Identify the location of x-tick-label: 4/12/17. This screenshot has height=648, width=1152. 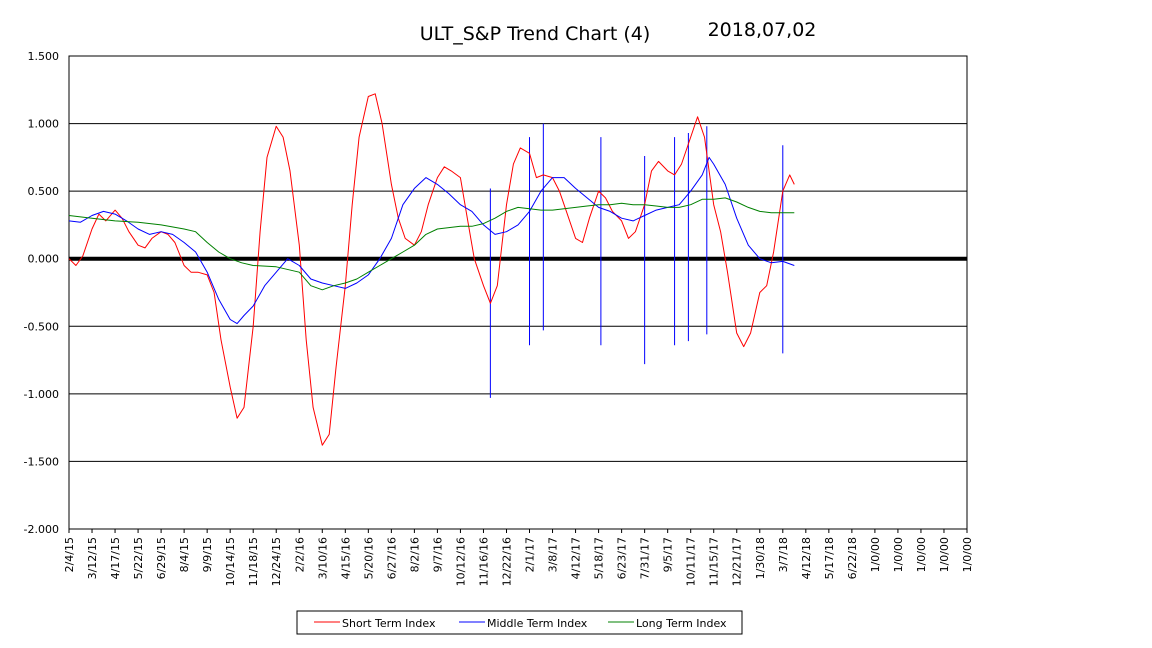
(576, 558).